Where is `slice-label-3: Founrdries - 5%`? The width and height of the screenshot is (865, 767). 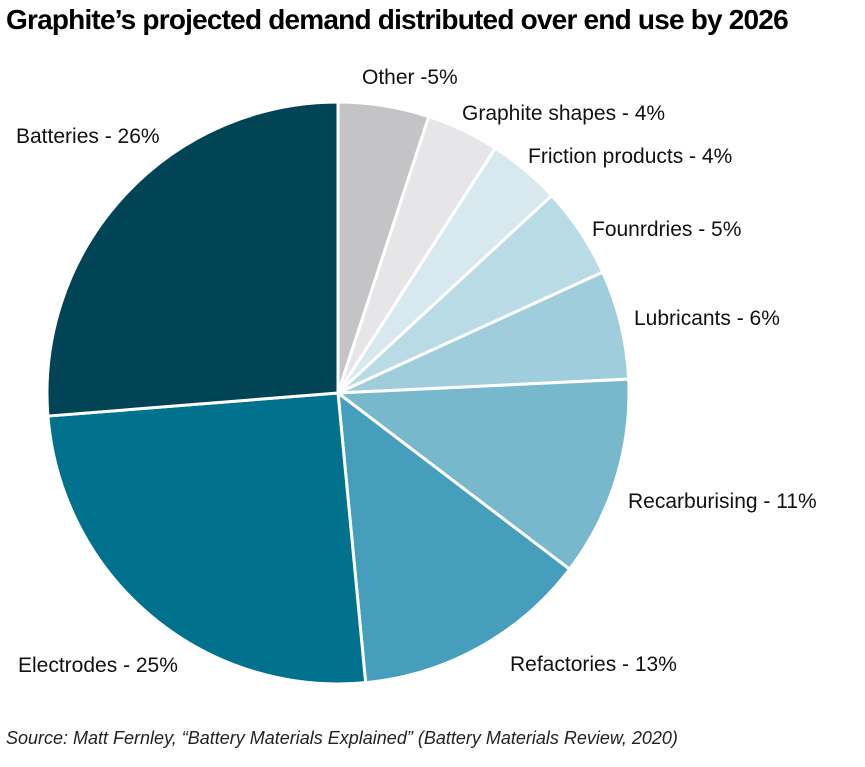 slice-label-3: Founrdries - 5% is located at coordinates (666, 229).